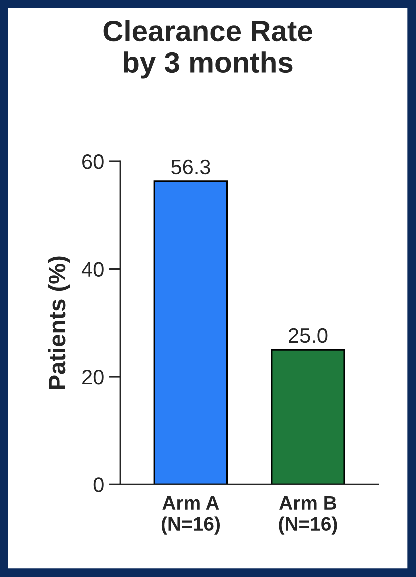 The height and width of the screenshot is (577, 416). I want to click on y-tick-label: 20, so click(93, 377).